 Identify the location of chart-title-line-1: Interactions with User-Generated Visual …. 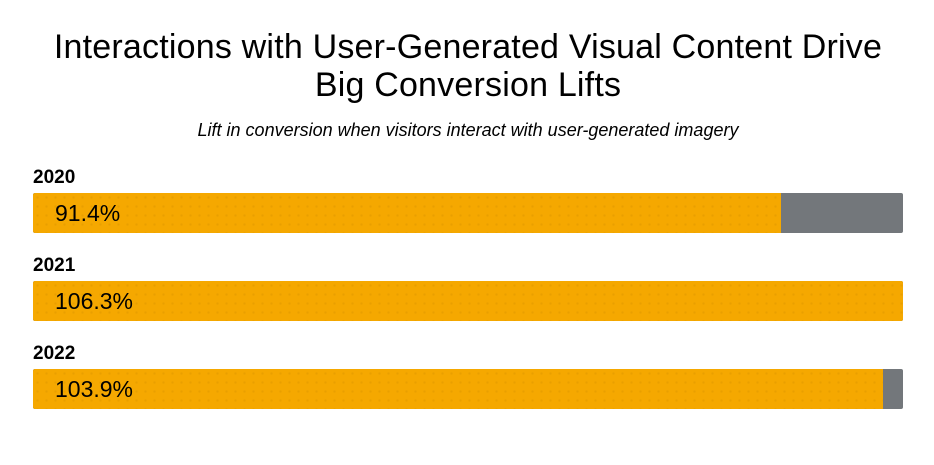
(468, 47).